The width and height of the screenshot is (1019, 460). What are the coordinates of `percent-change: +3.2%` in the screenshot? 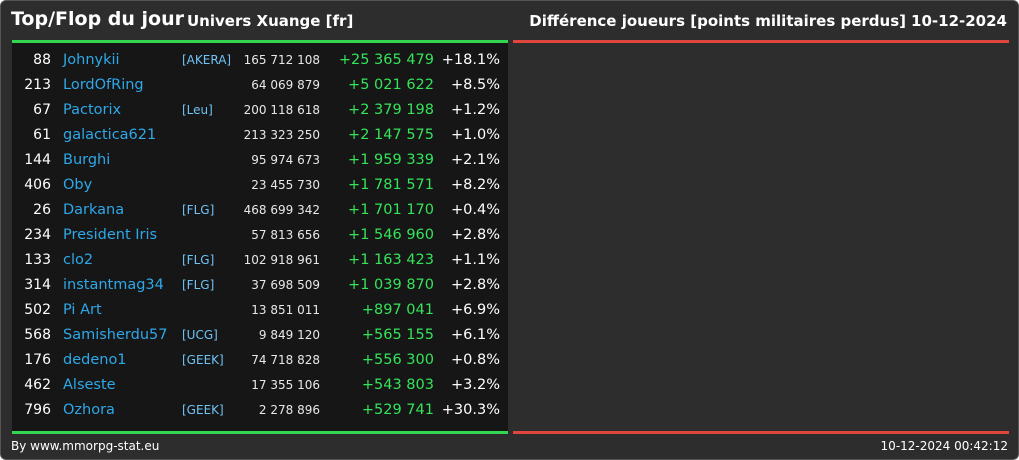 It's located at (475, 385).